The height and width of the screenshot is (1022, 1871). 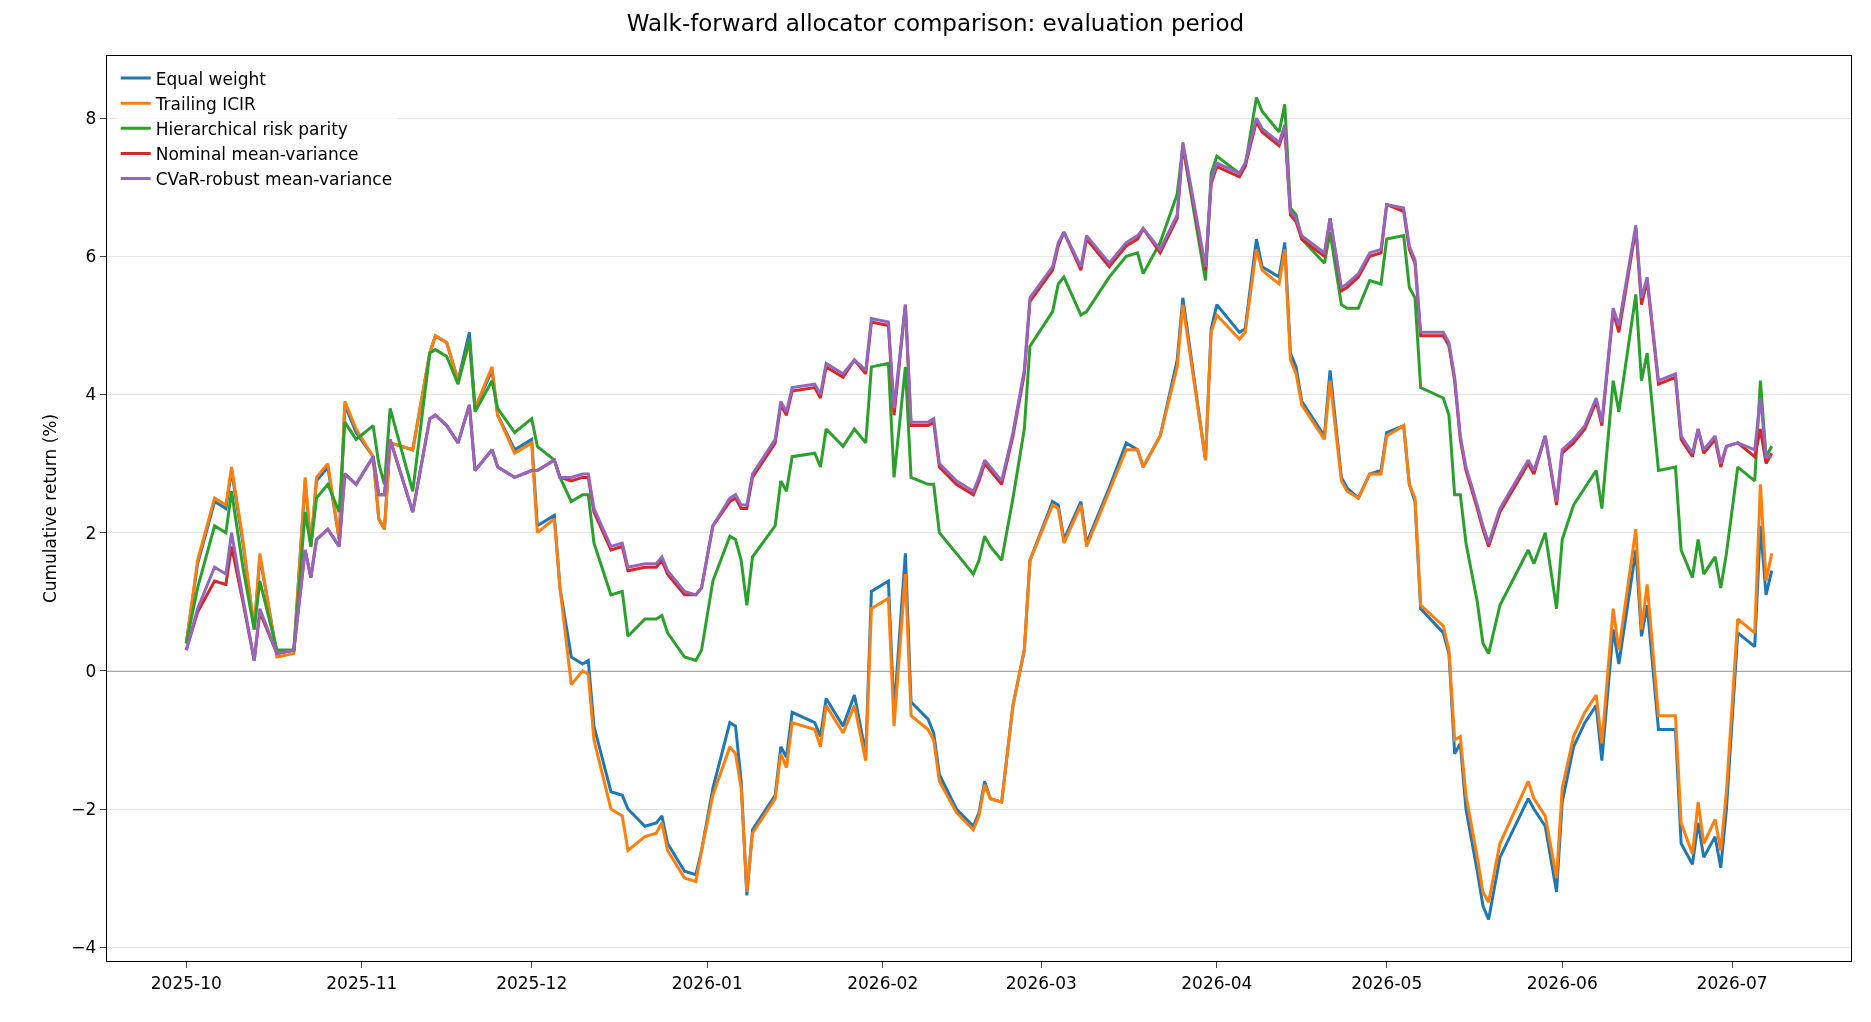 I want to click on legend-label: Trailing ICIR, so click(x=205, y=103).